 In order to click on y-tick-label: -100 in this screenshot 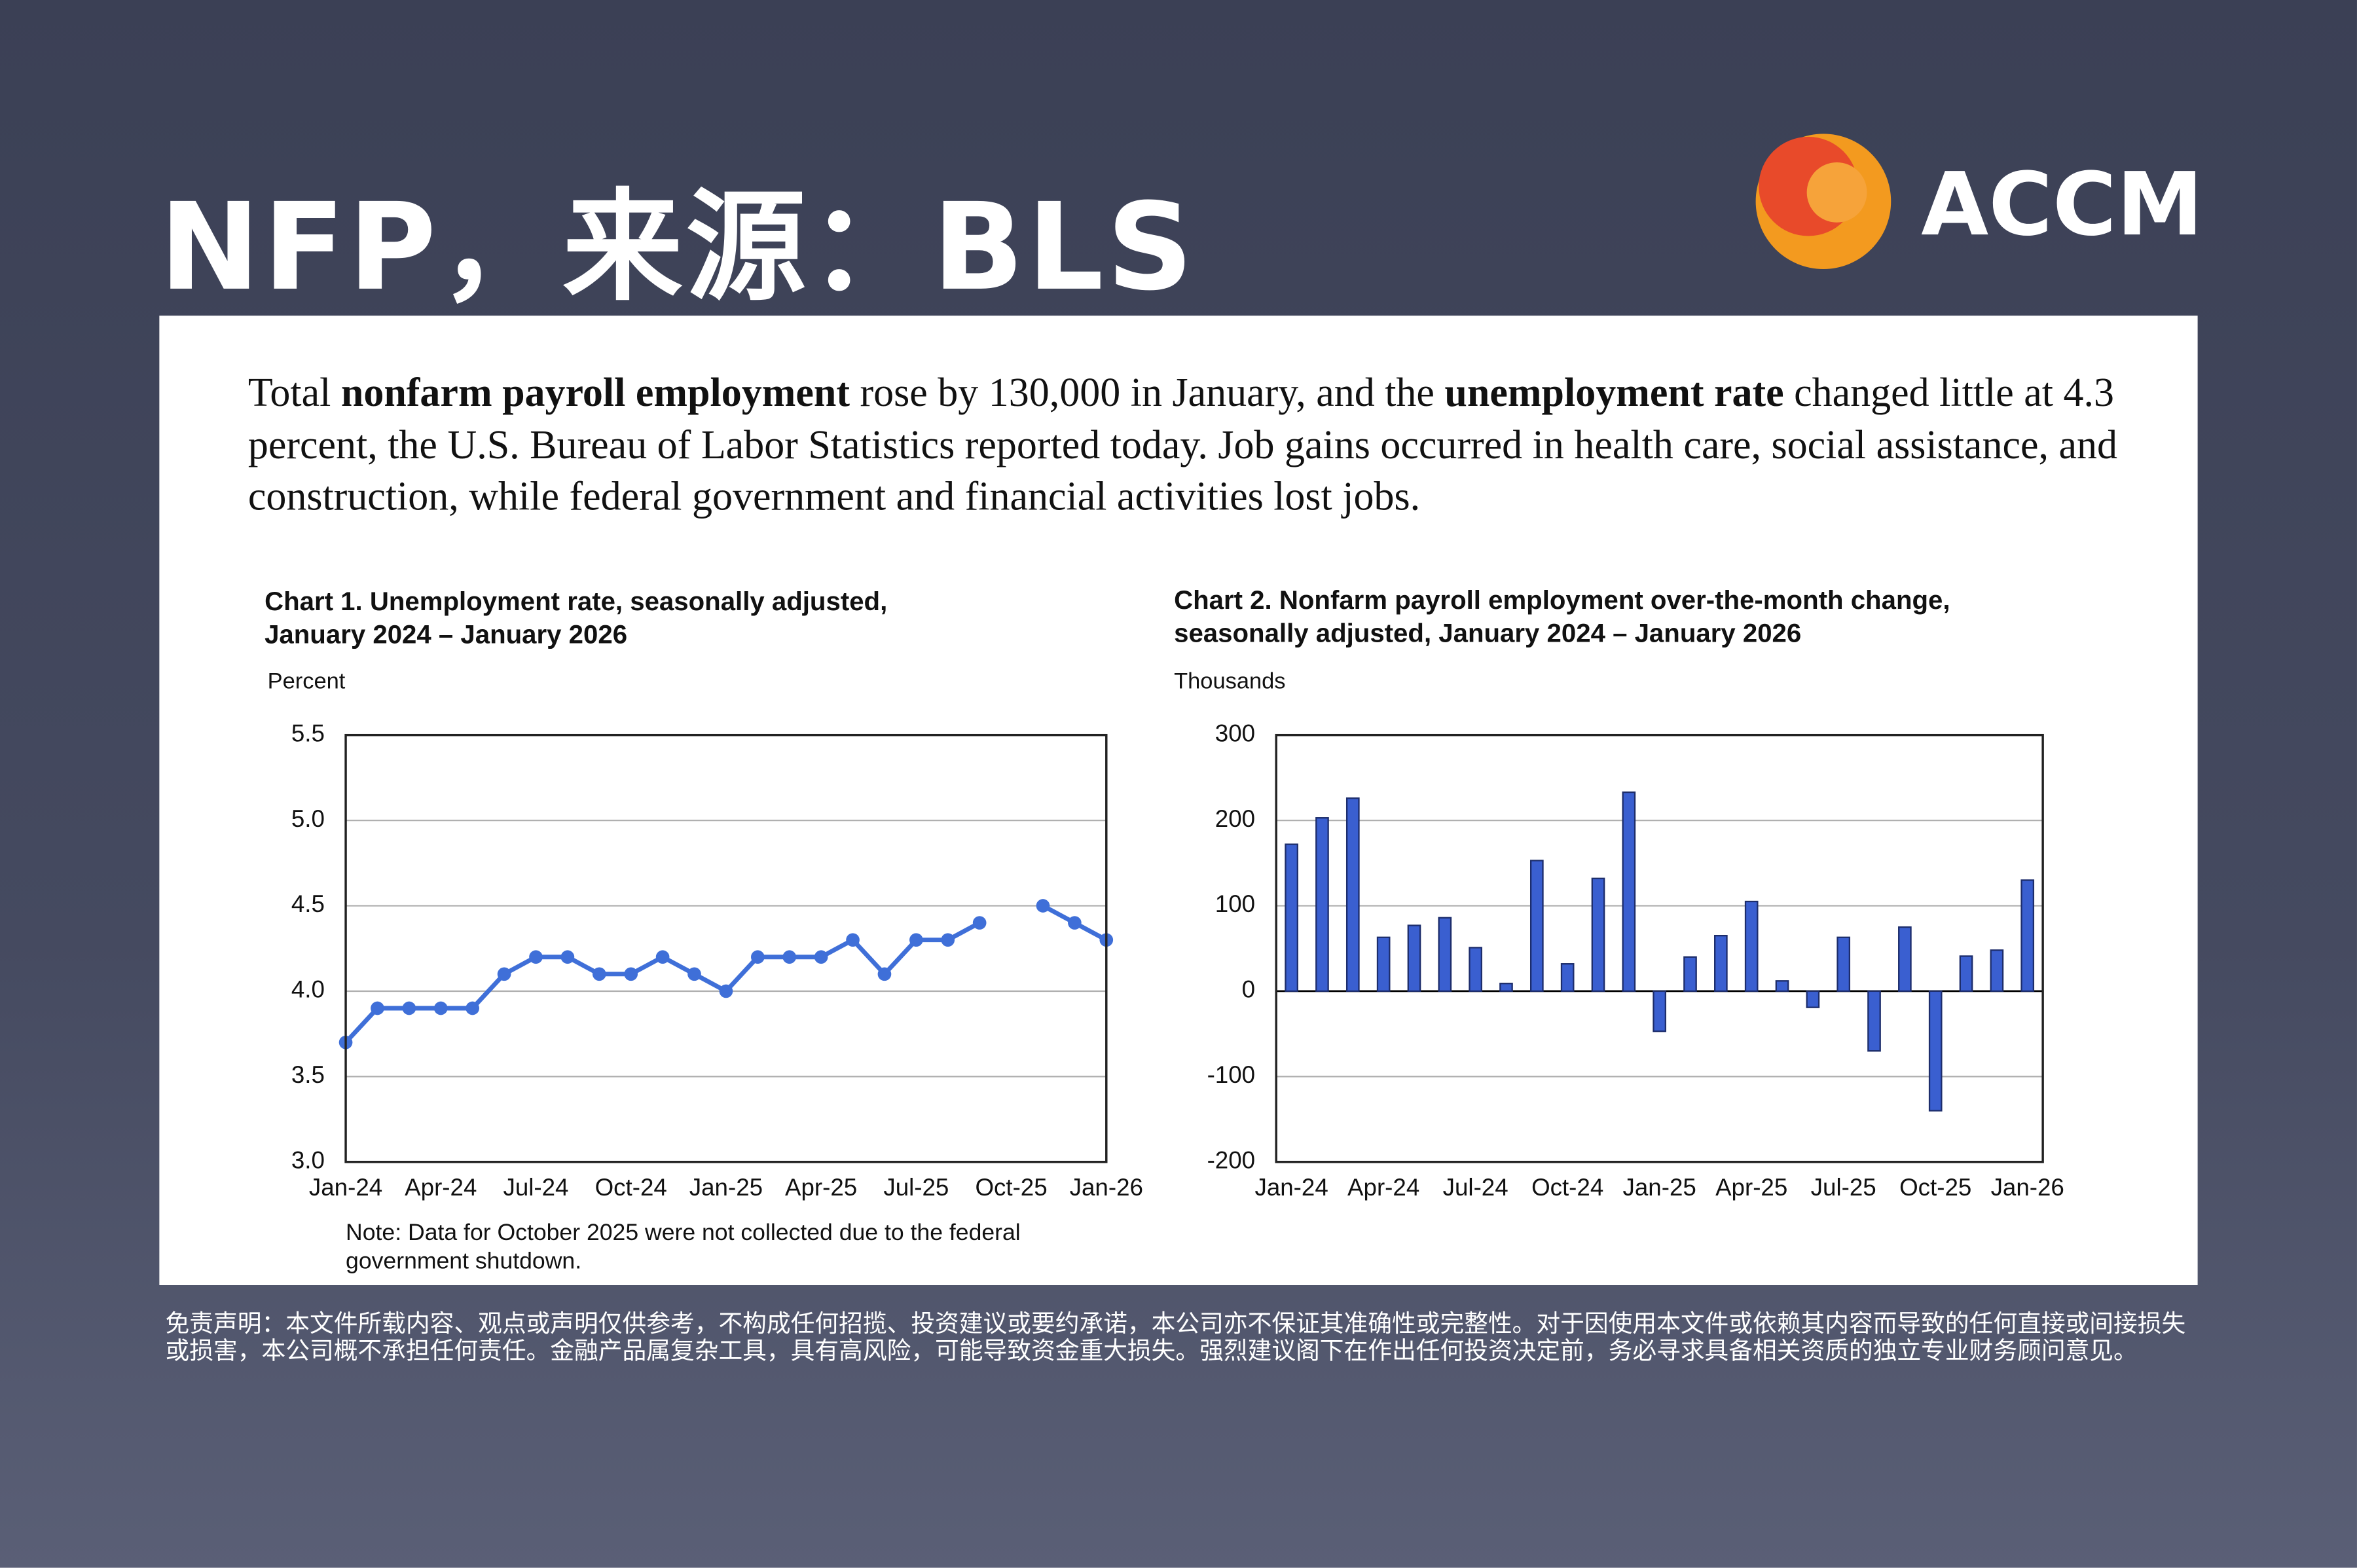, I will do `click(1231, 1074)`.